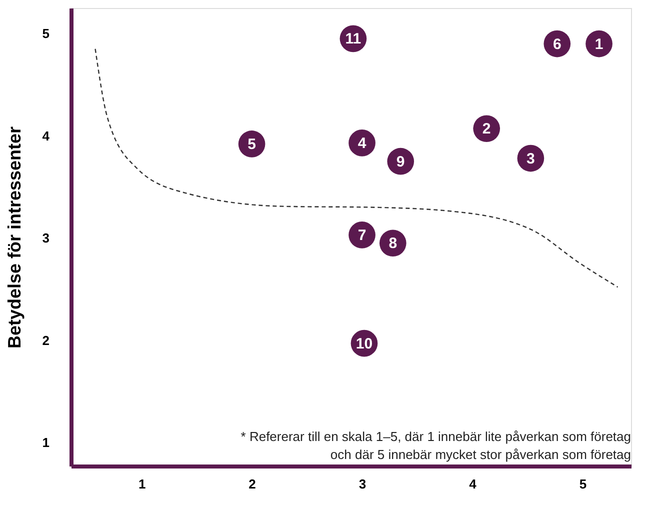 The width and height of the screenshot is (655, 514). I want to click on annotation: 4, so click(362, 143).